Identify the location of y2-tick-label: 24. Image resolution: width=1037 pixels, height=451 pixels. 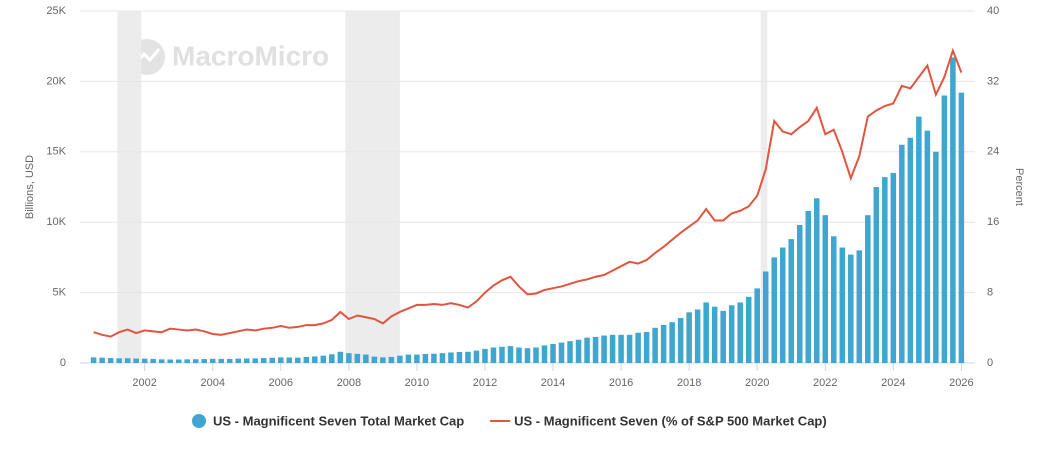
(993, 152).